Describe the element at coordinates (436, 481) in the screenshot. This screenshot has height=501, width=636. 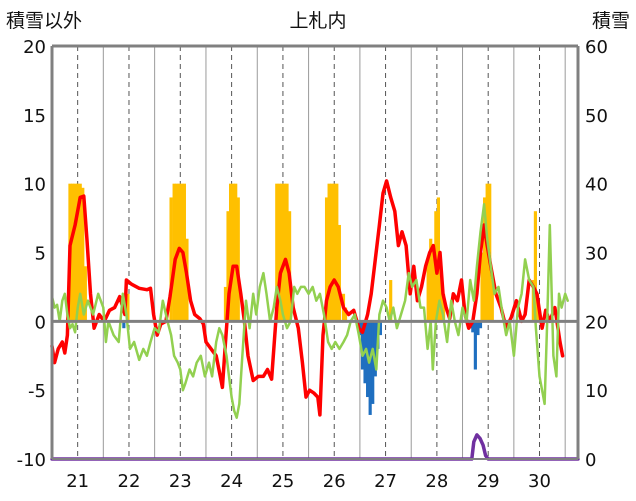
I see `x-tick-label: 28` at that location.